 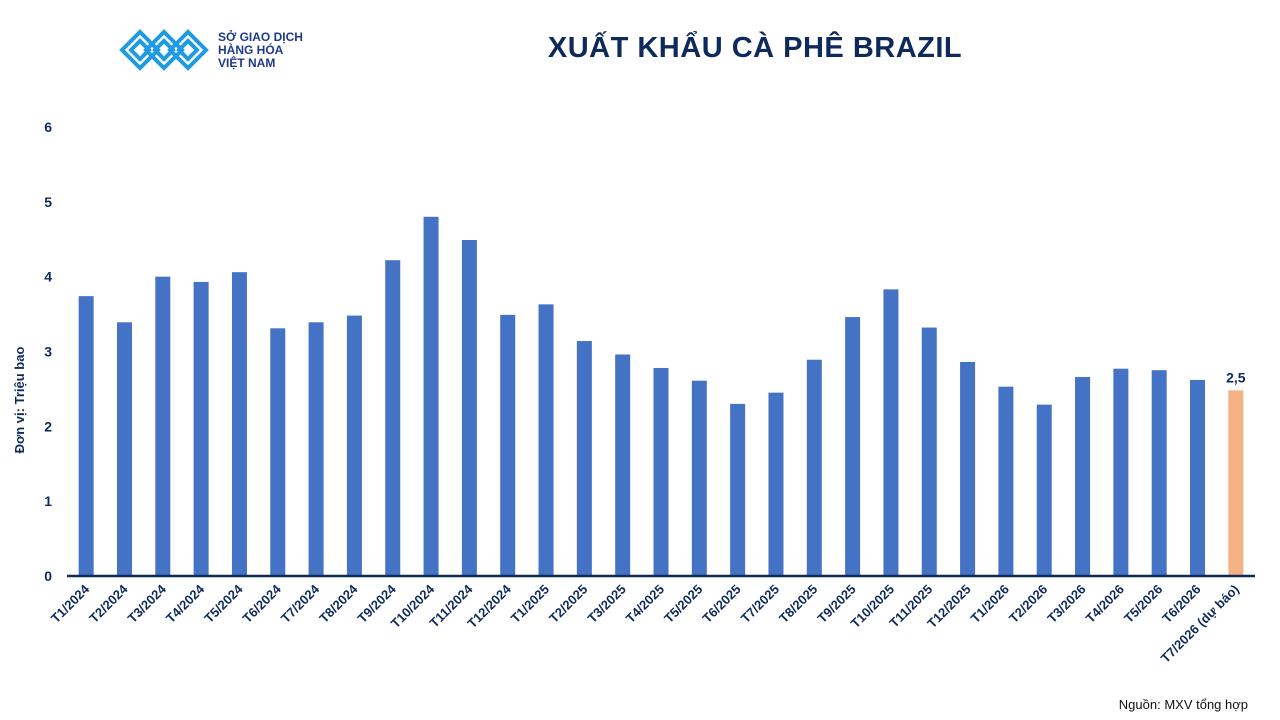 I want to click on y-tick-label: 0, so click(x=48, y=576).